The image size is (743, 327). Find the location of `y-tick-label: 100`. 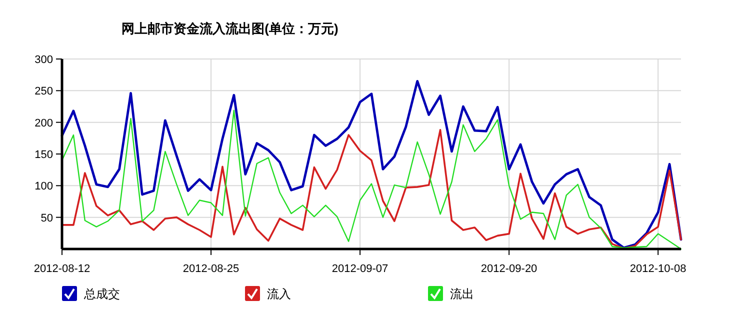

y-tick-label: 100 is located at coordinates (43, 186).